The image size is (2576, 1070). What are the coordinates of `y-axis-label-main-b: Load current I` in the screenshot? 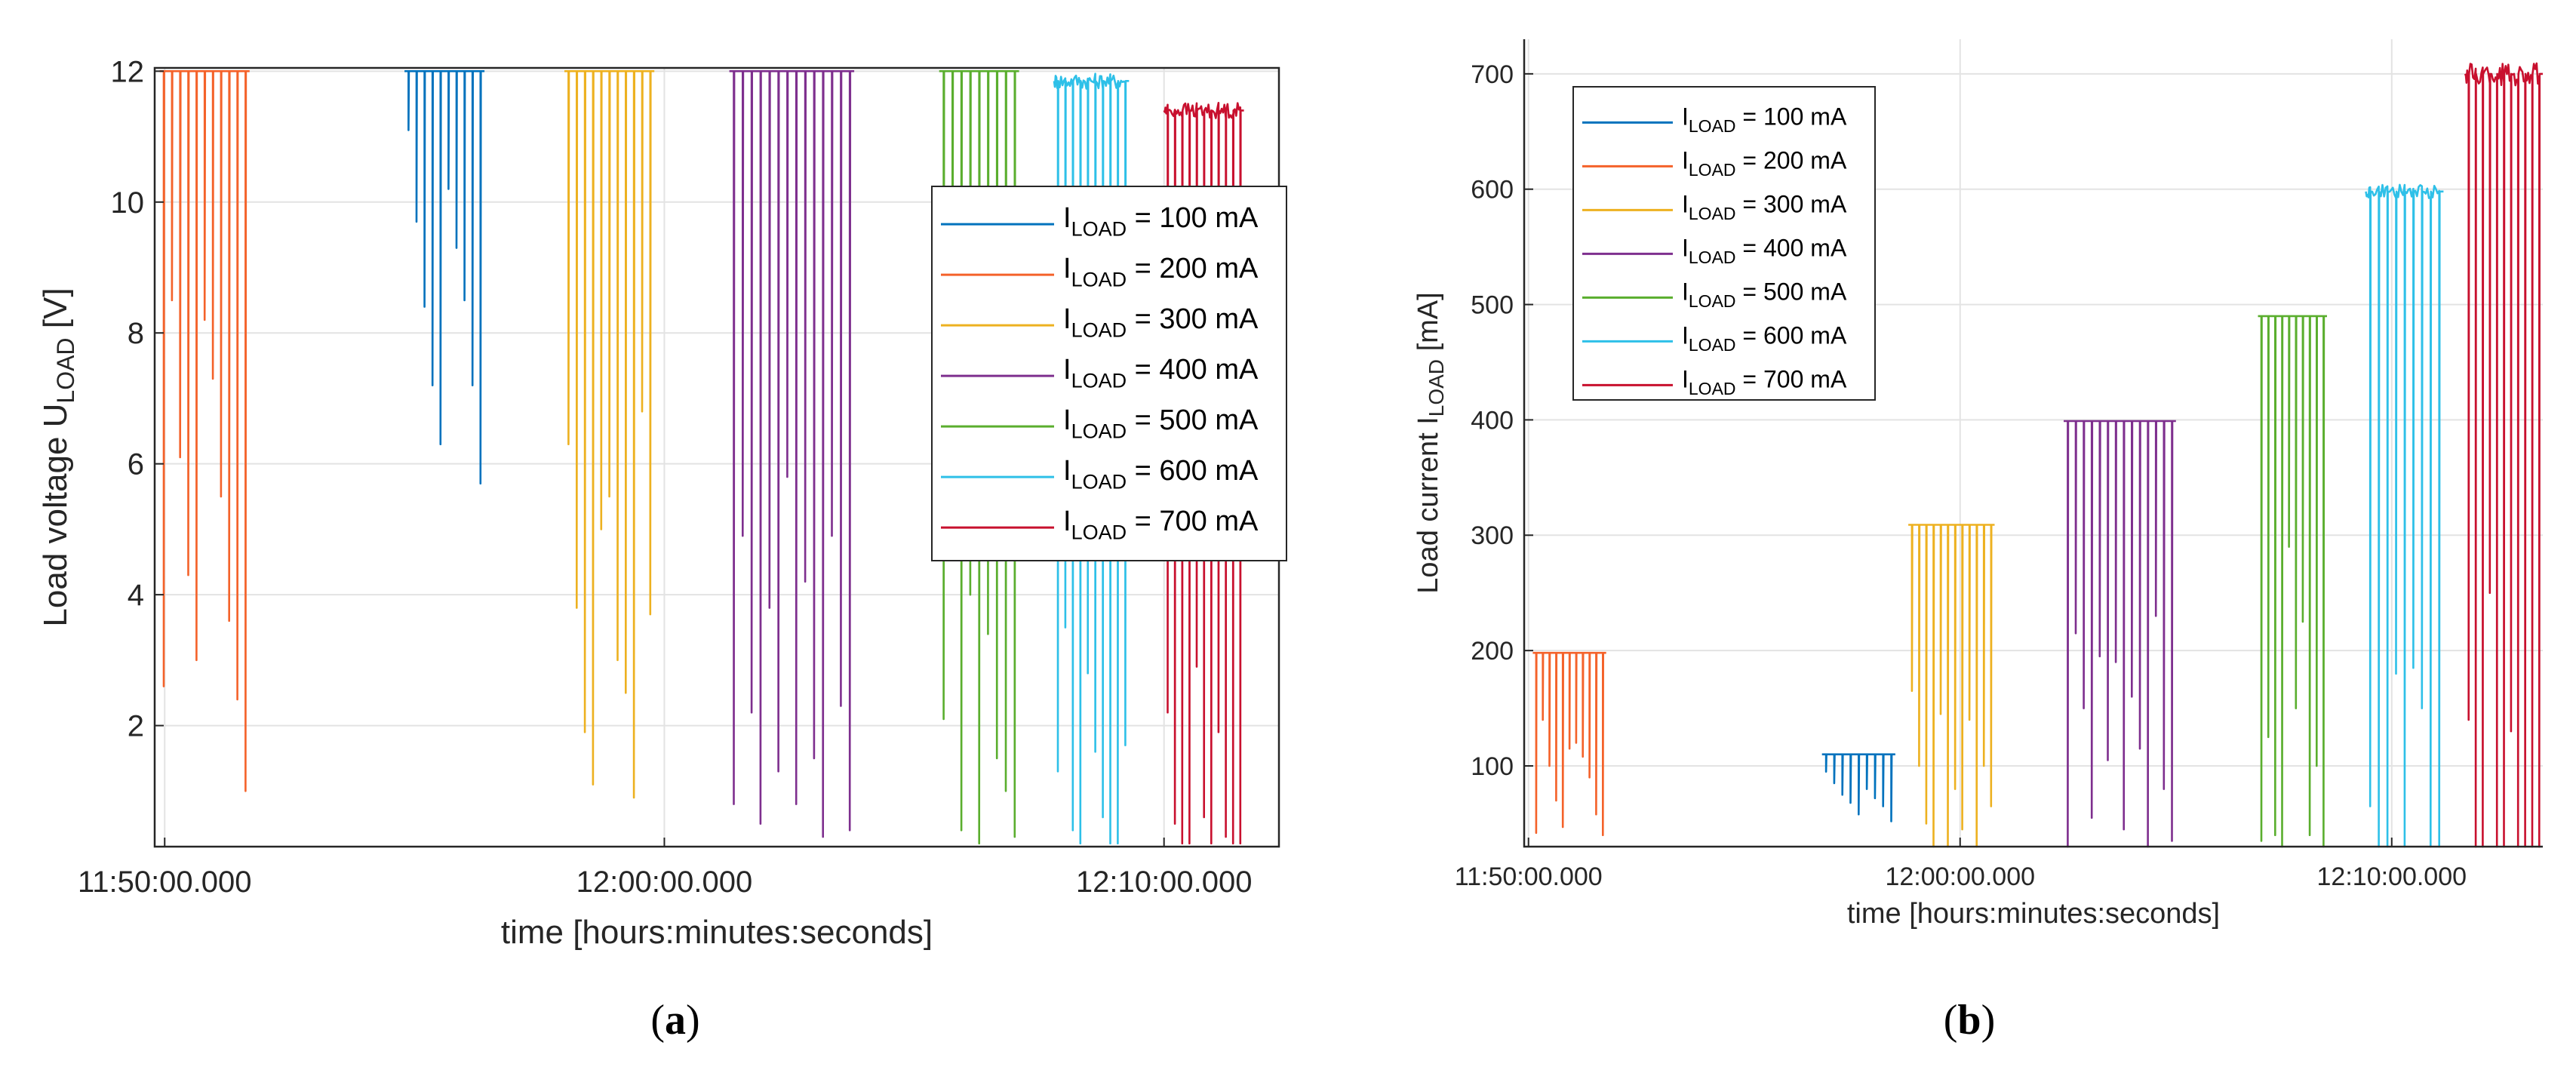 It's located at (1428, 505).